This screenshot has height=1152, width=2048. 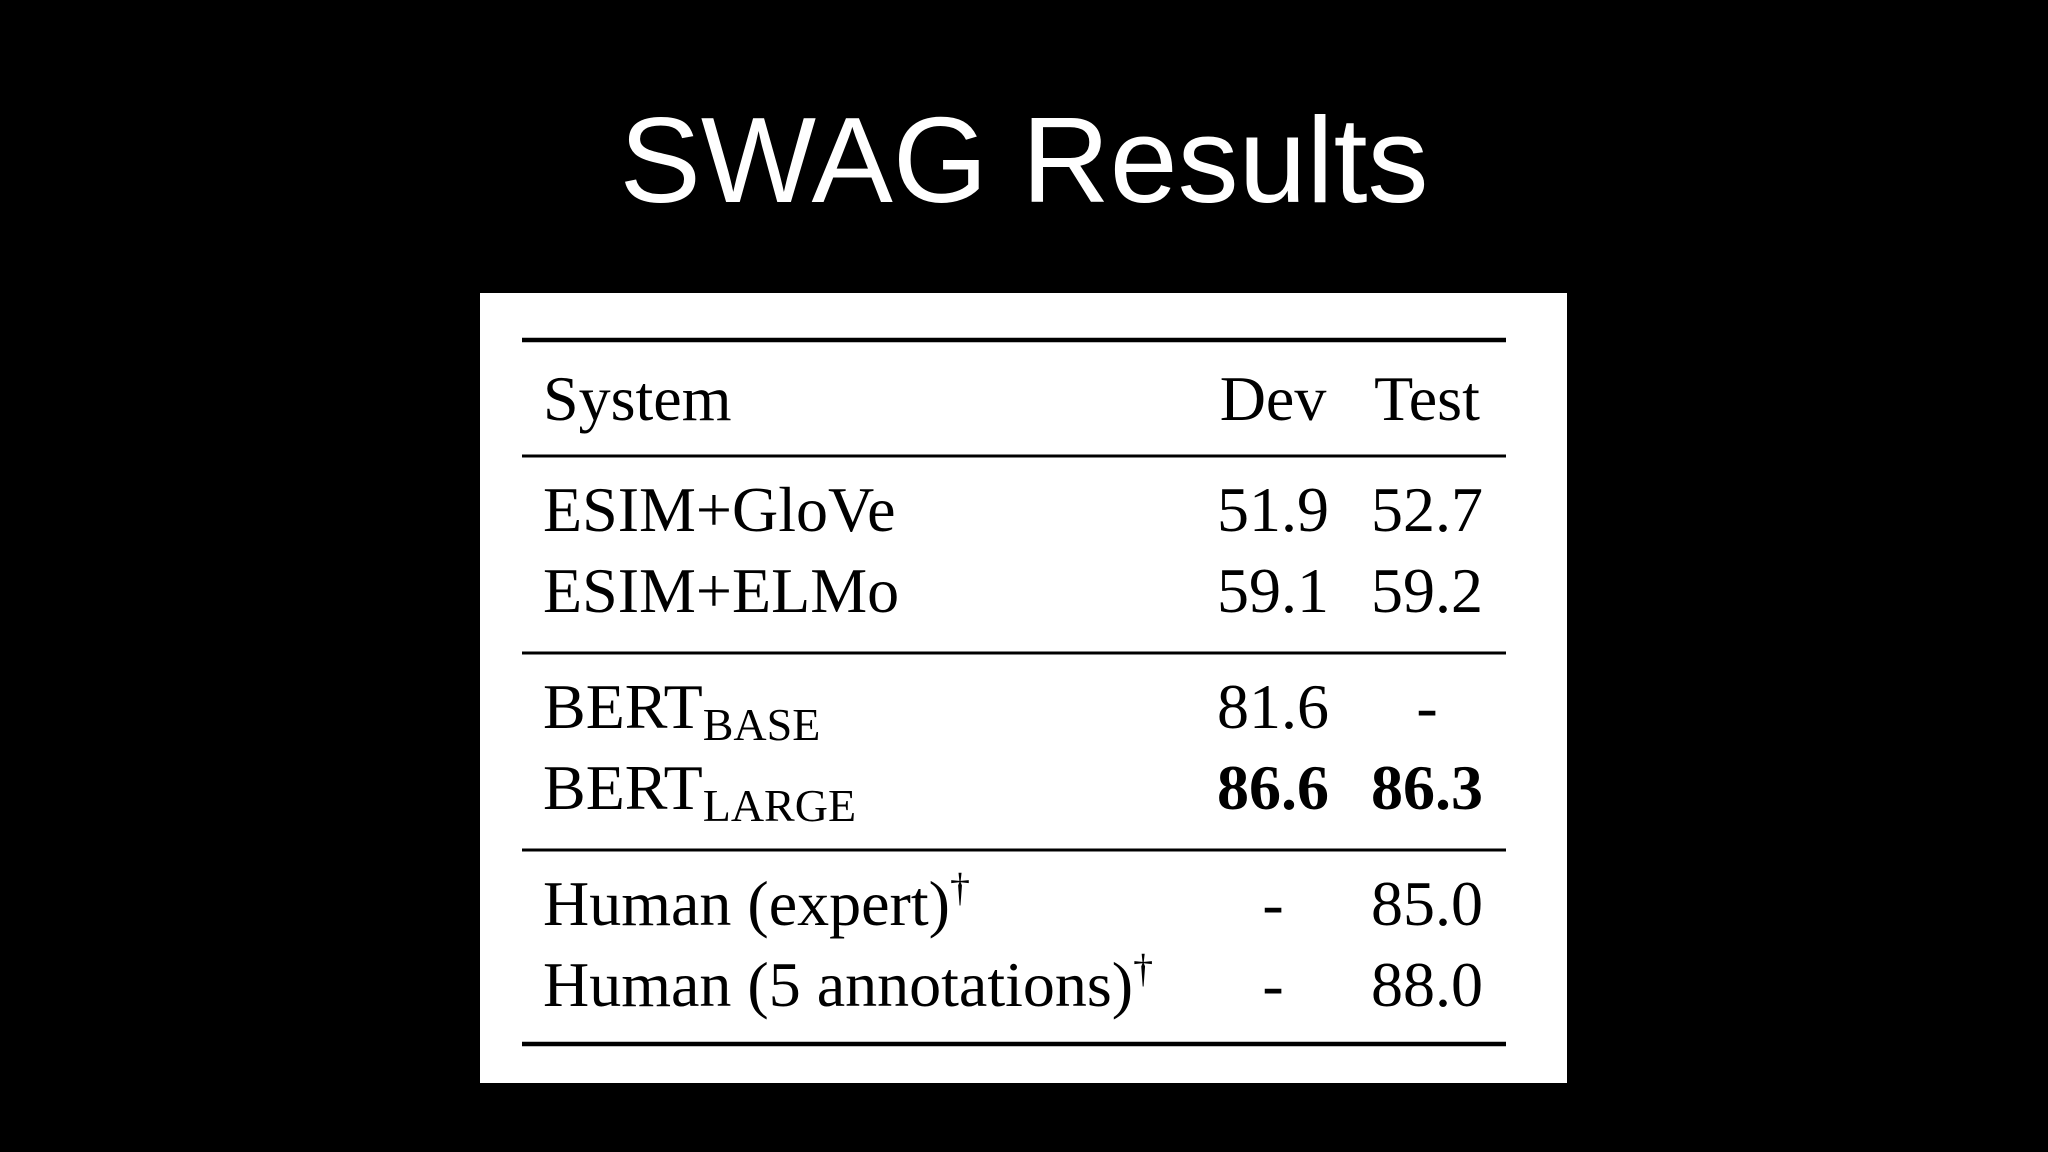 What do you see at coordinates (1427, 903) in the screenshot?
I see `test-score: 85.0` at bounding box center [1427, 903].